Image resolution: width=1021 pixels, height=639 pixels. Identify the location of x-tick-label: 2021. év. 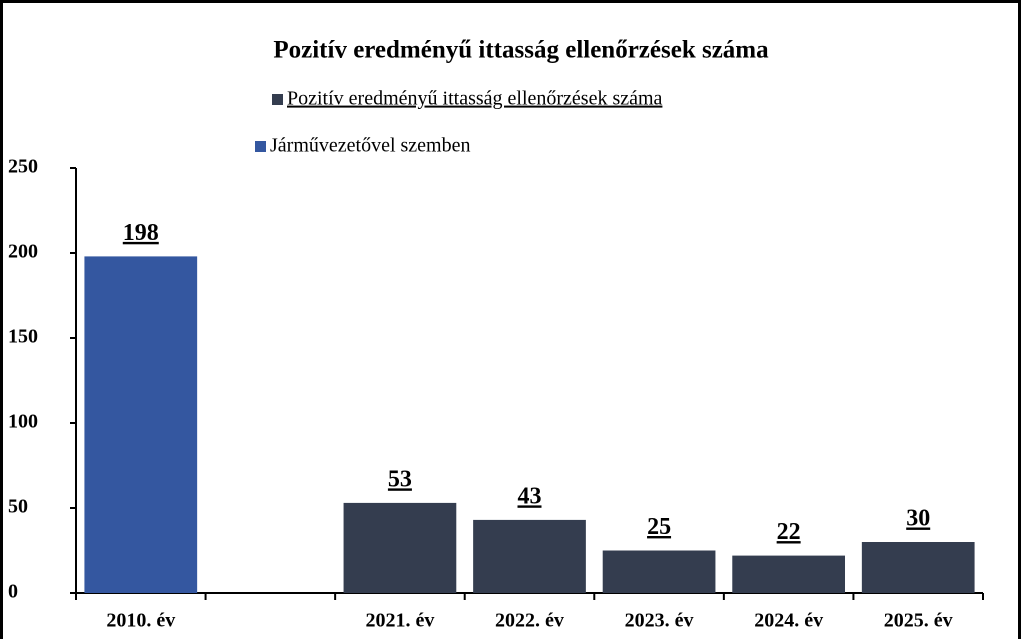
(399, 621).